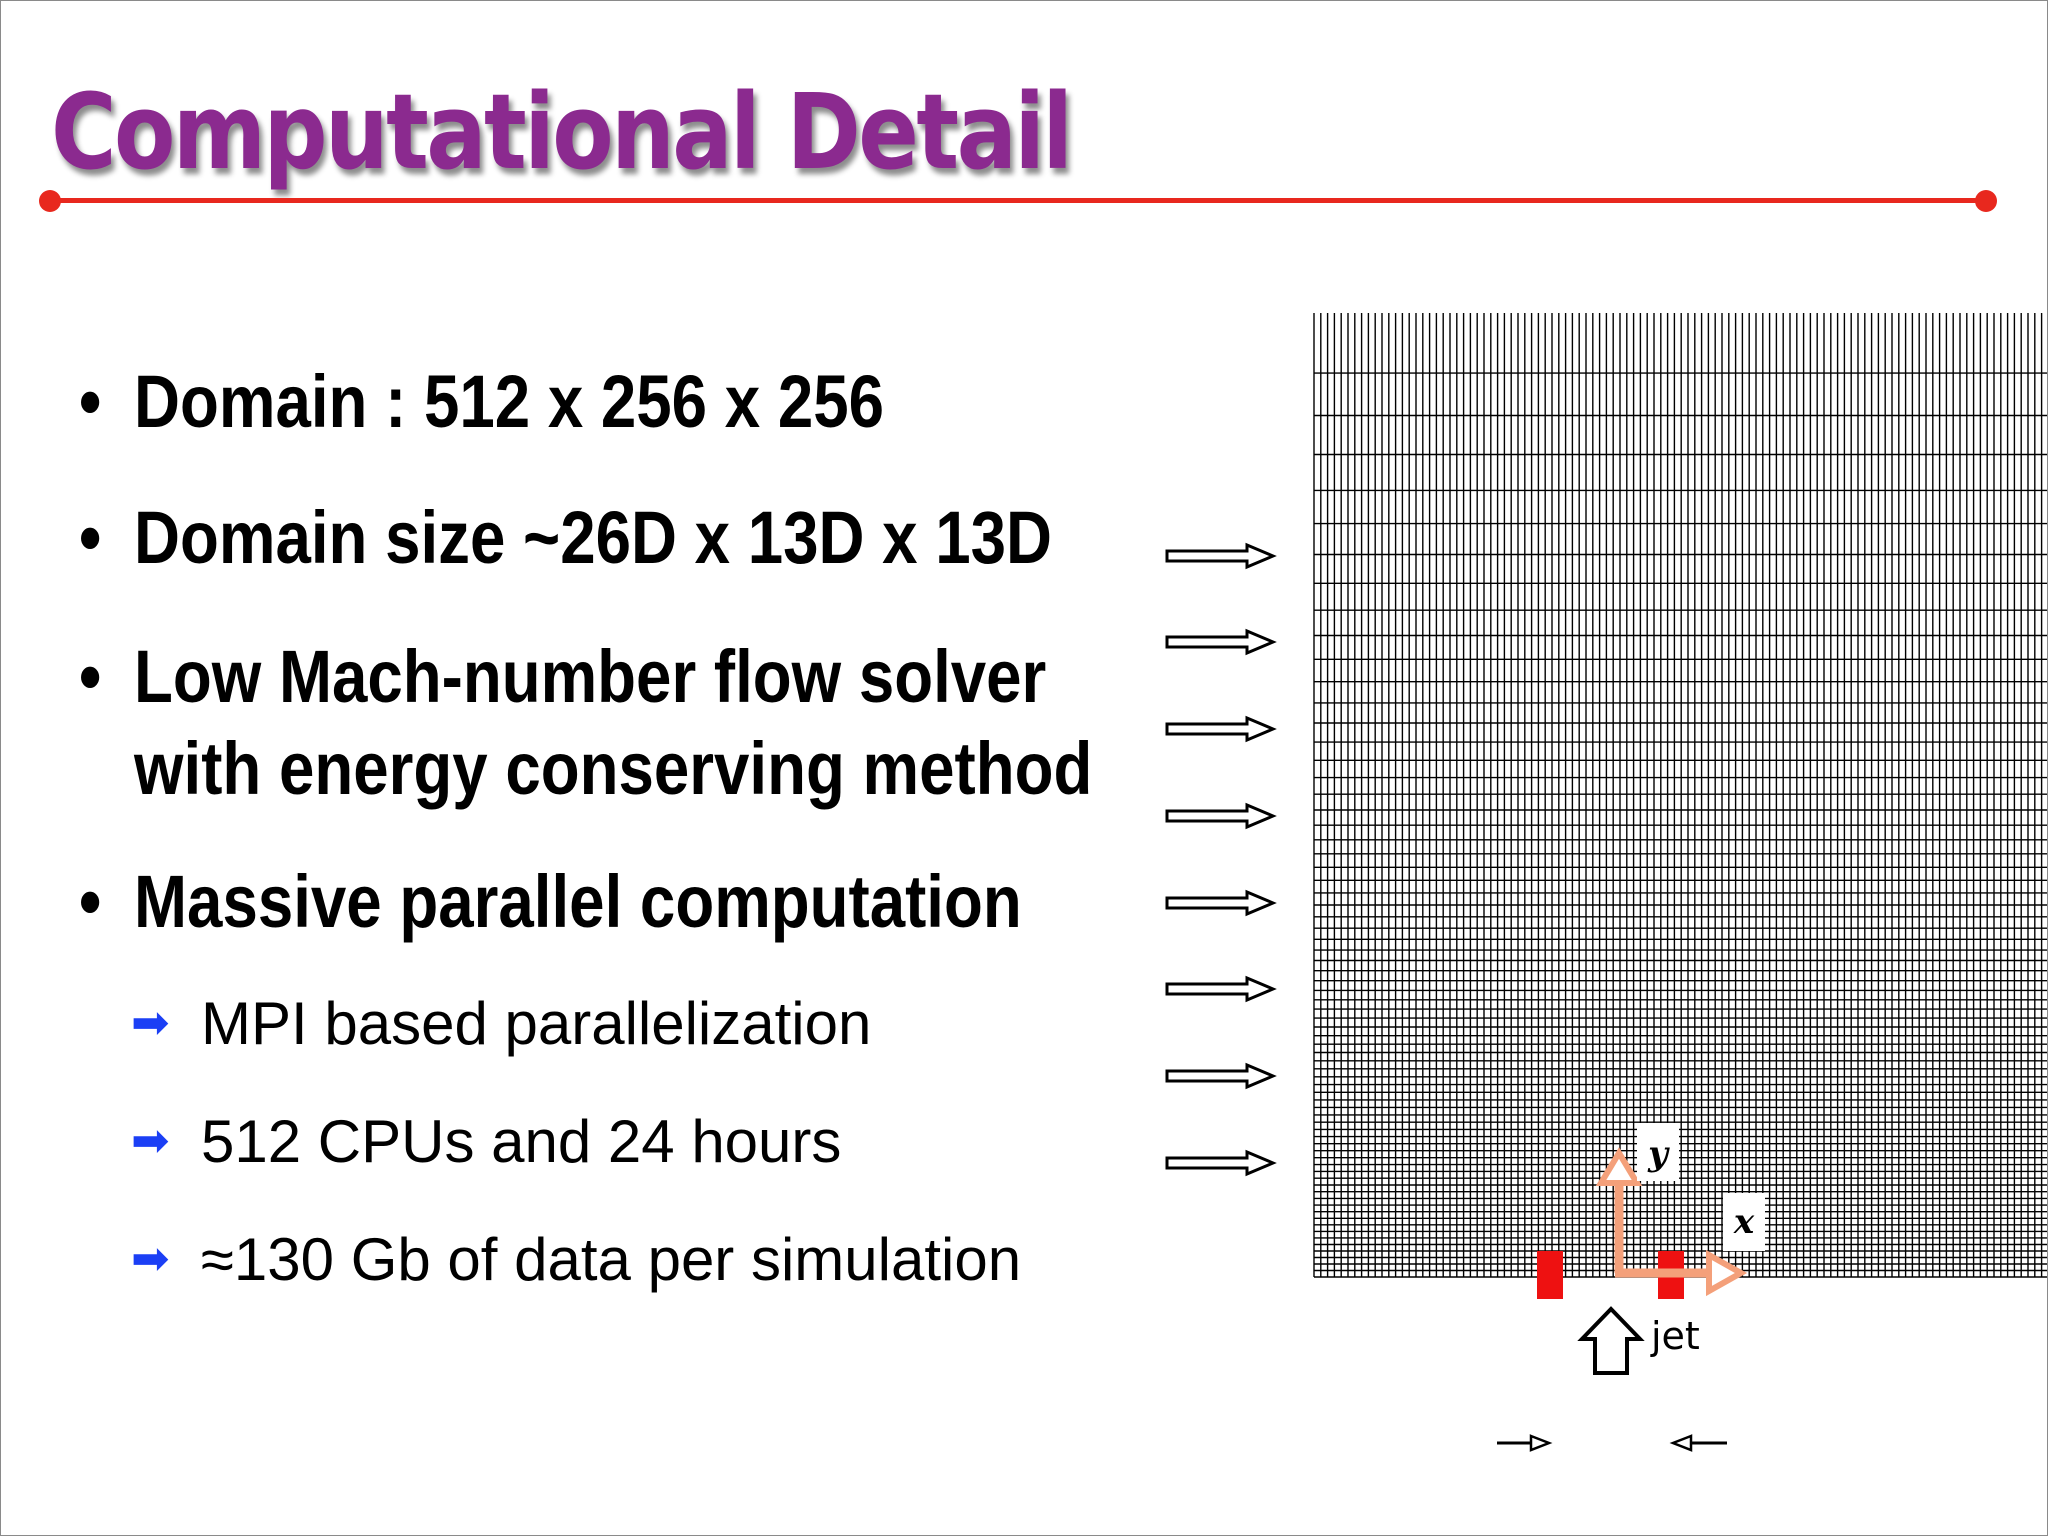 The height and width of the screenshot is (1536, 2048). What do you see at coordinates (578, 901) in the screenshot?
I see `bullet-text: Massive parallel computation` at bounding box center [578, 901].